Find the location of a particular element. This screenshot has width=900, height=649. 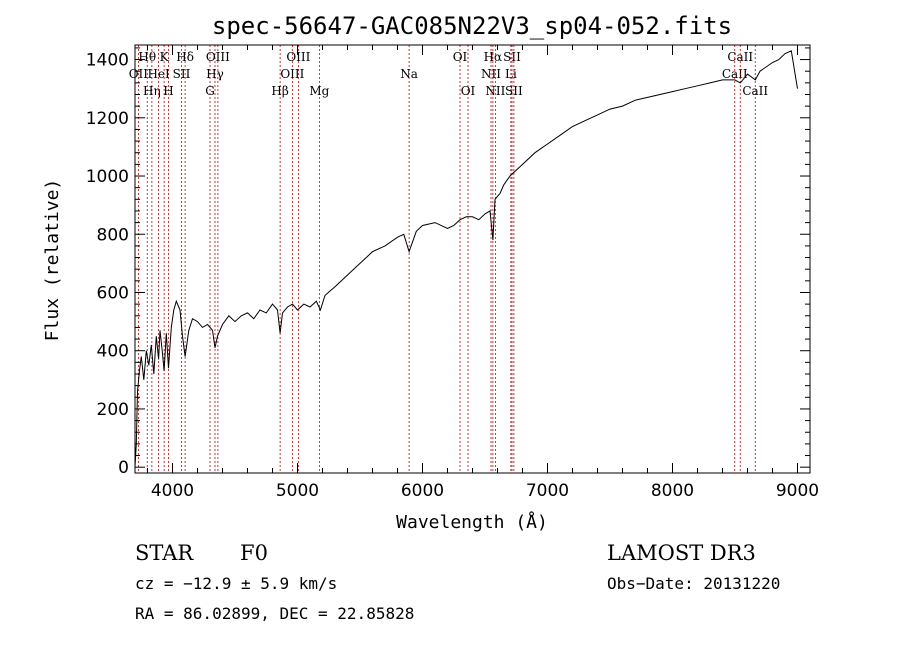

spectral-line-label: Hα is located at coordinates (493, 57).